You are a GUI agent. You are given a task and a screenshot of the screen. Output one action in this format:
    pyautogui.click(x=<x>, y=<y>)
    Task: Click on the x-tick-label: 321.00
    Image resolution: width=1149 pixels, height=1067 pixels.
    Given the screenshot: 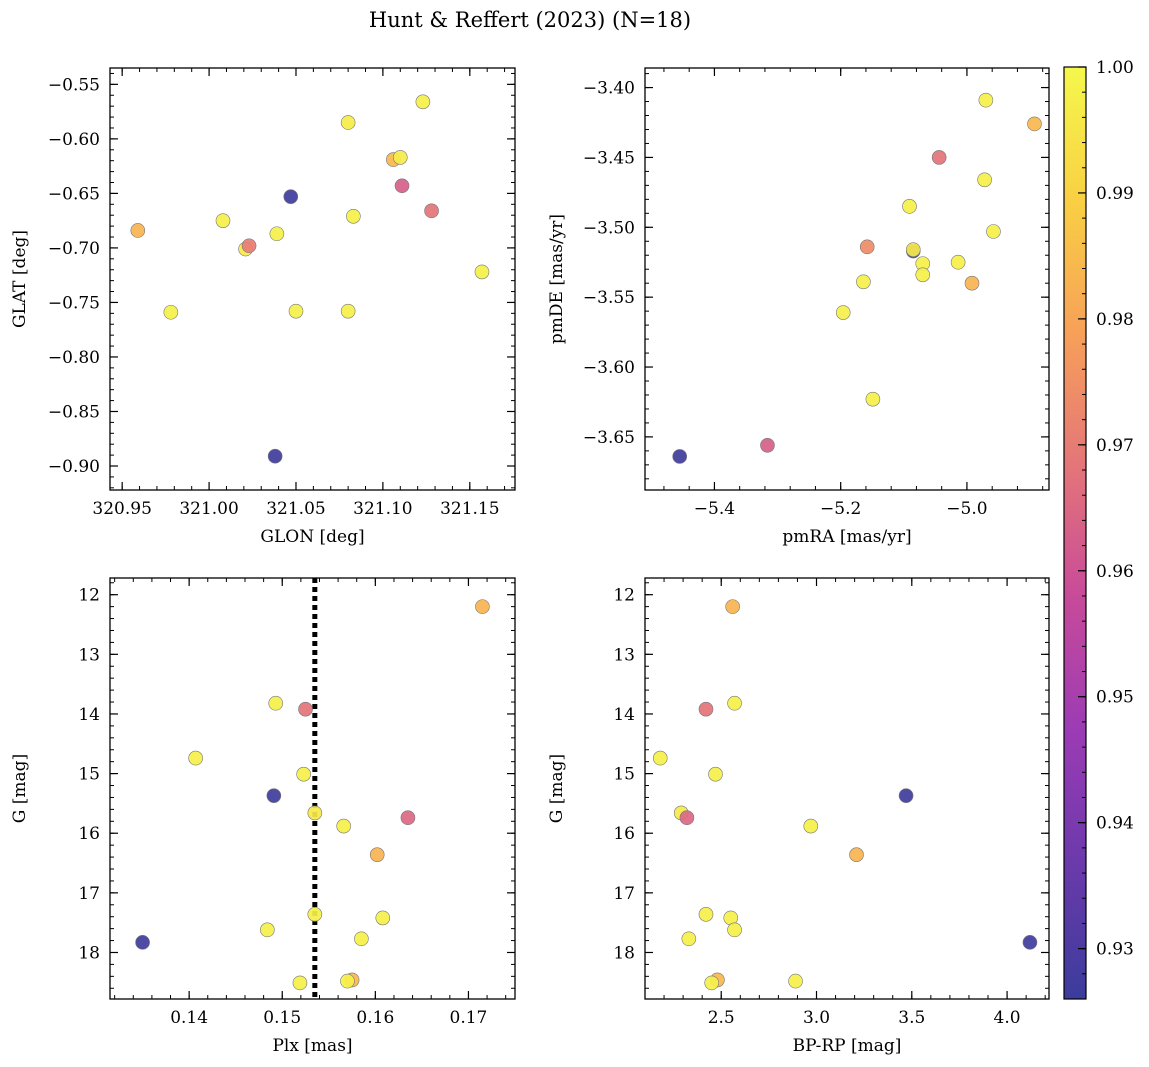 What is the action you would take?
    pyautogui.click(x=208, y=509)
    